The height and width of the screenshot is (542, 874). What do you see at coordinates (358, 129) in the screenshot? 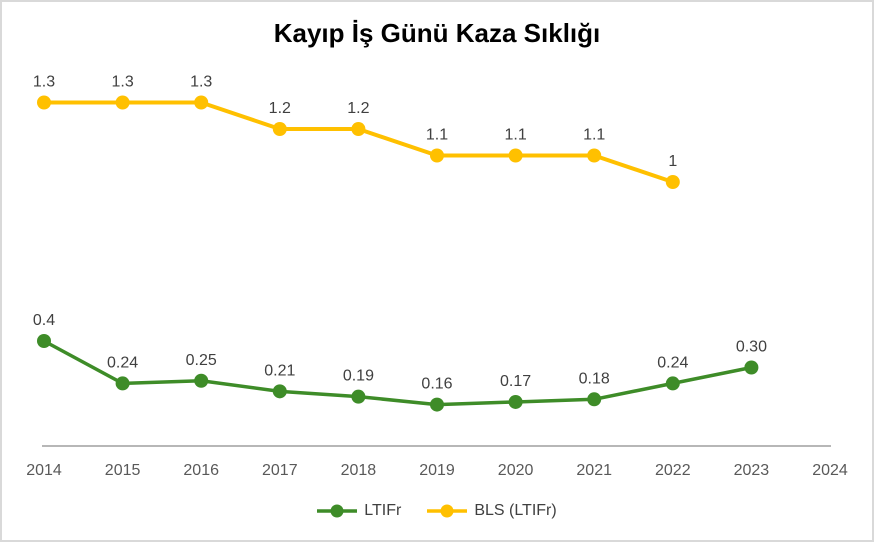
I see `data-point-bls-ltifr-2018` at bounding box center [358, 129].